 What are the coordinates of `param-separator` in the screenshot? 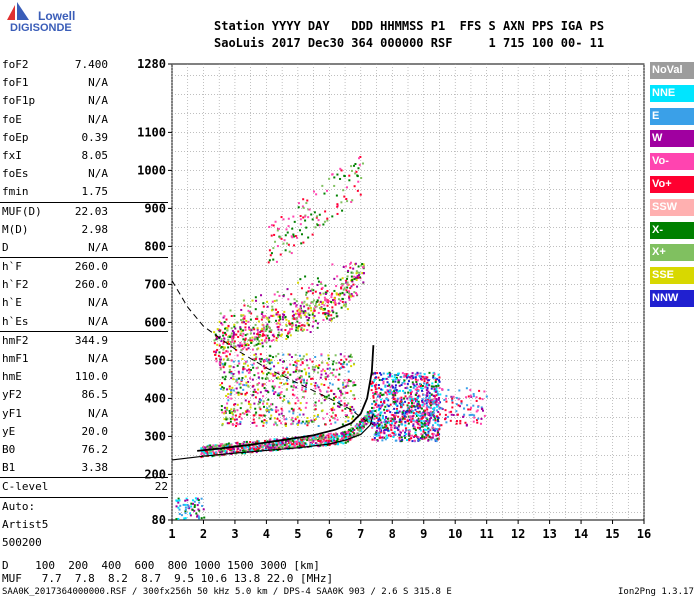 It's located at (84, 478).